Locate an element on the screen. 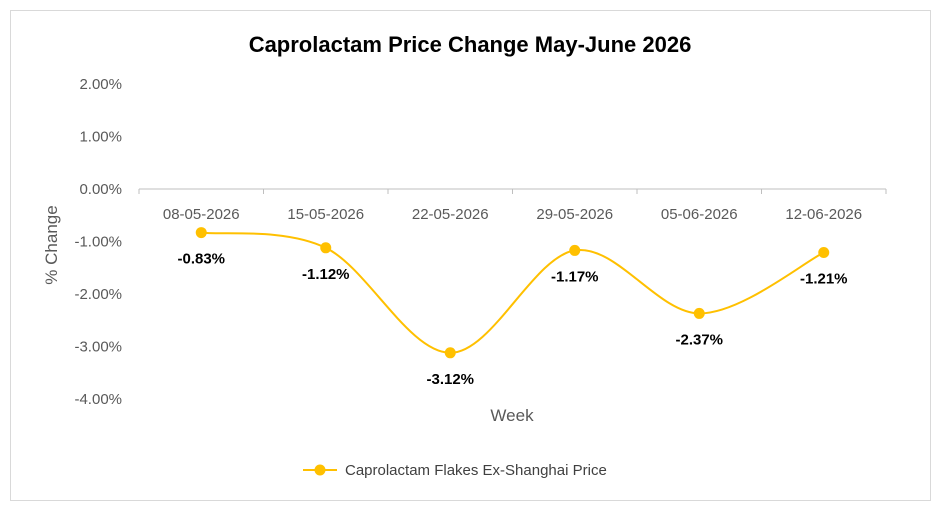  y-tick-label: -4.00% is located at coordinates (98, 399).